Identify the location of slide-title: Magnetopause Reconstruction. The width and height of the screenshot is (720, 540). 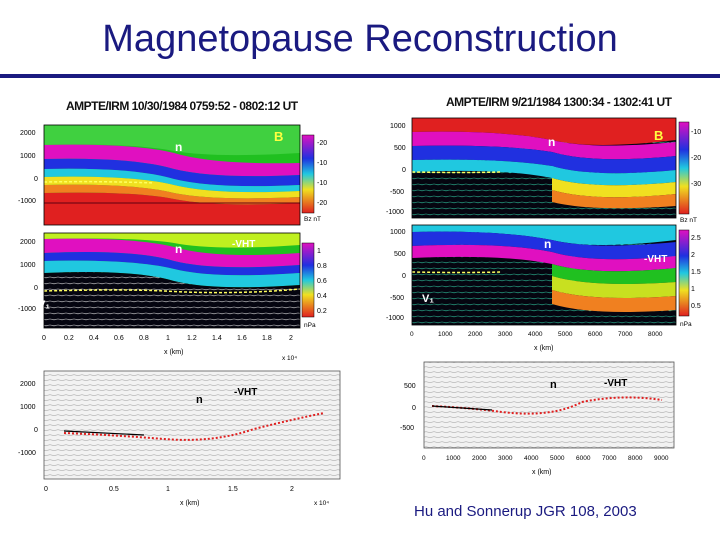
(360, 39).